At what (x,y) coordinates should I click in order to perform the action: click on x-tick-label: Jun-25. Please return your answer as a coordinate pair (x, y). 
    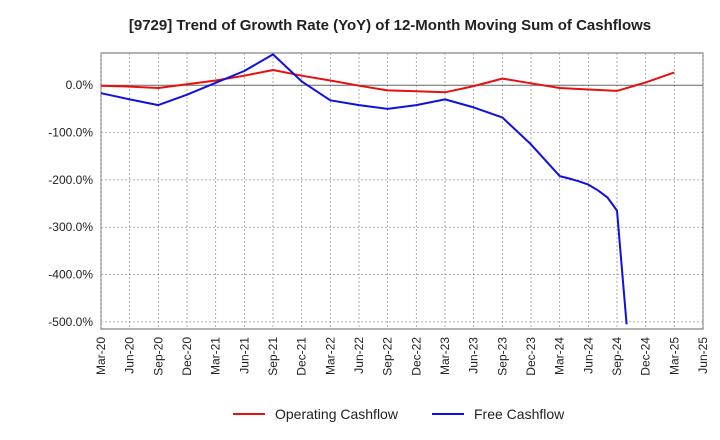
    Looking at the image, I should click on (703, 355).